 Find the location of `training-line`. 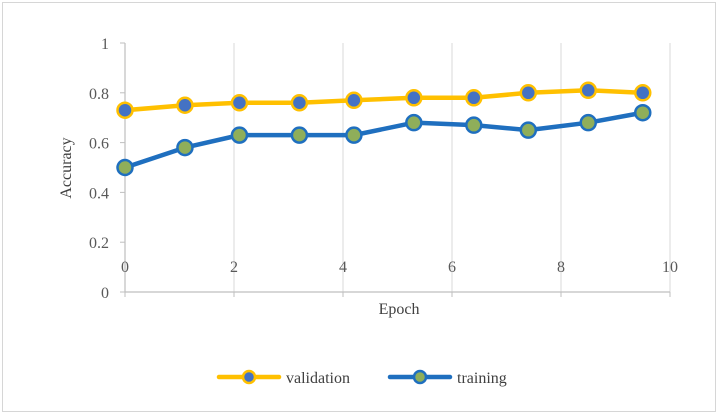

training-line is located at coordinates (383, 140).